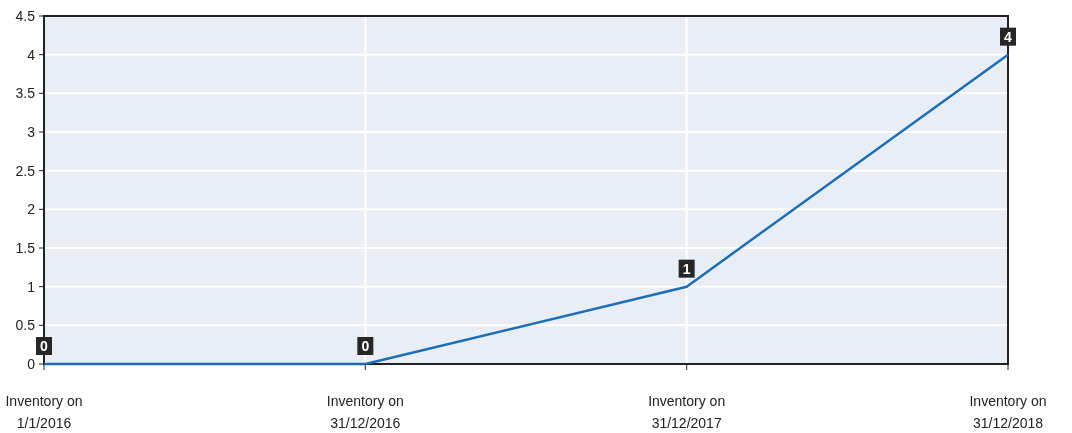 This screenshot has height=433, width=1072. Describe the element at coordinates (686, 268) in the screenshot. I see `data-label: 1` at that location.